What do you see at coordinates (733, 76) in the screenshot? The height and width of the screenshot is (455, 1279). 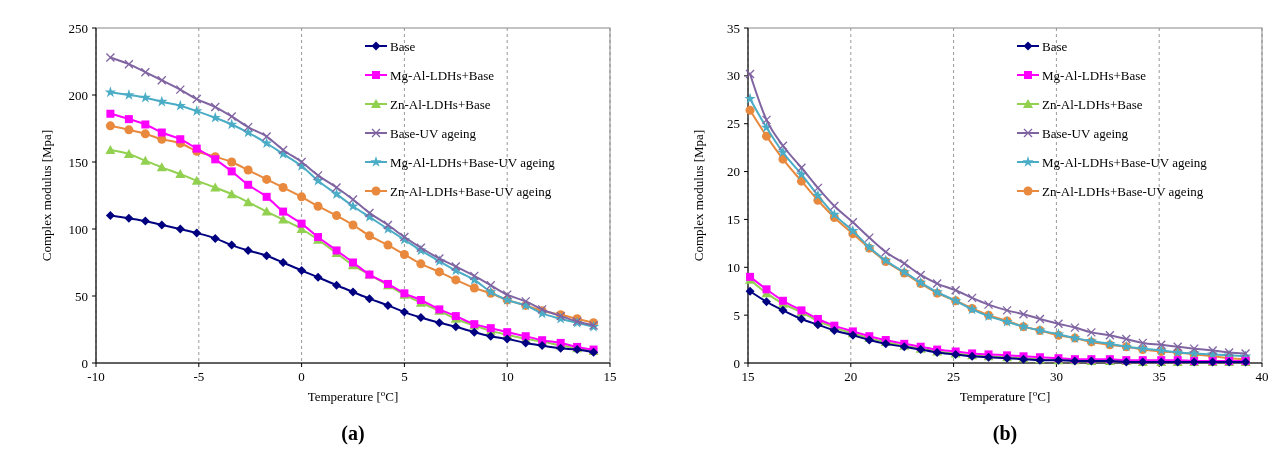 I see `y-tick-label: 30` at bounding box center [733, 76].